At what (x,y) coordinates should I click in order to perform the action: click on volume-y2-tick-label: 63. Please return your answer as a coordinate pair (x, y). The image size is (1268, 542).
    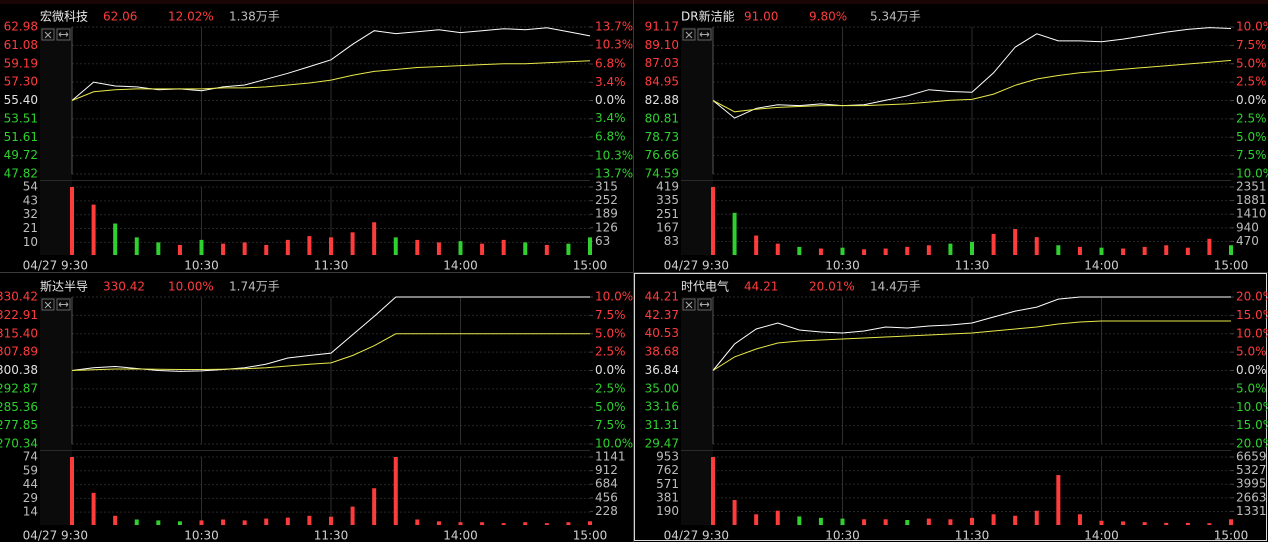
    Looking at the image, I should click on (602, 241).